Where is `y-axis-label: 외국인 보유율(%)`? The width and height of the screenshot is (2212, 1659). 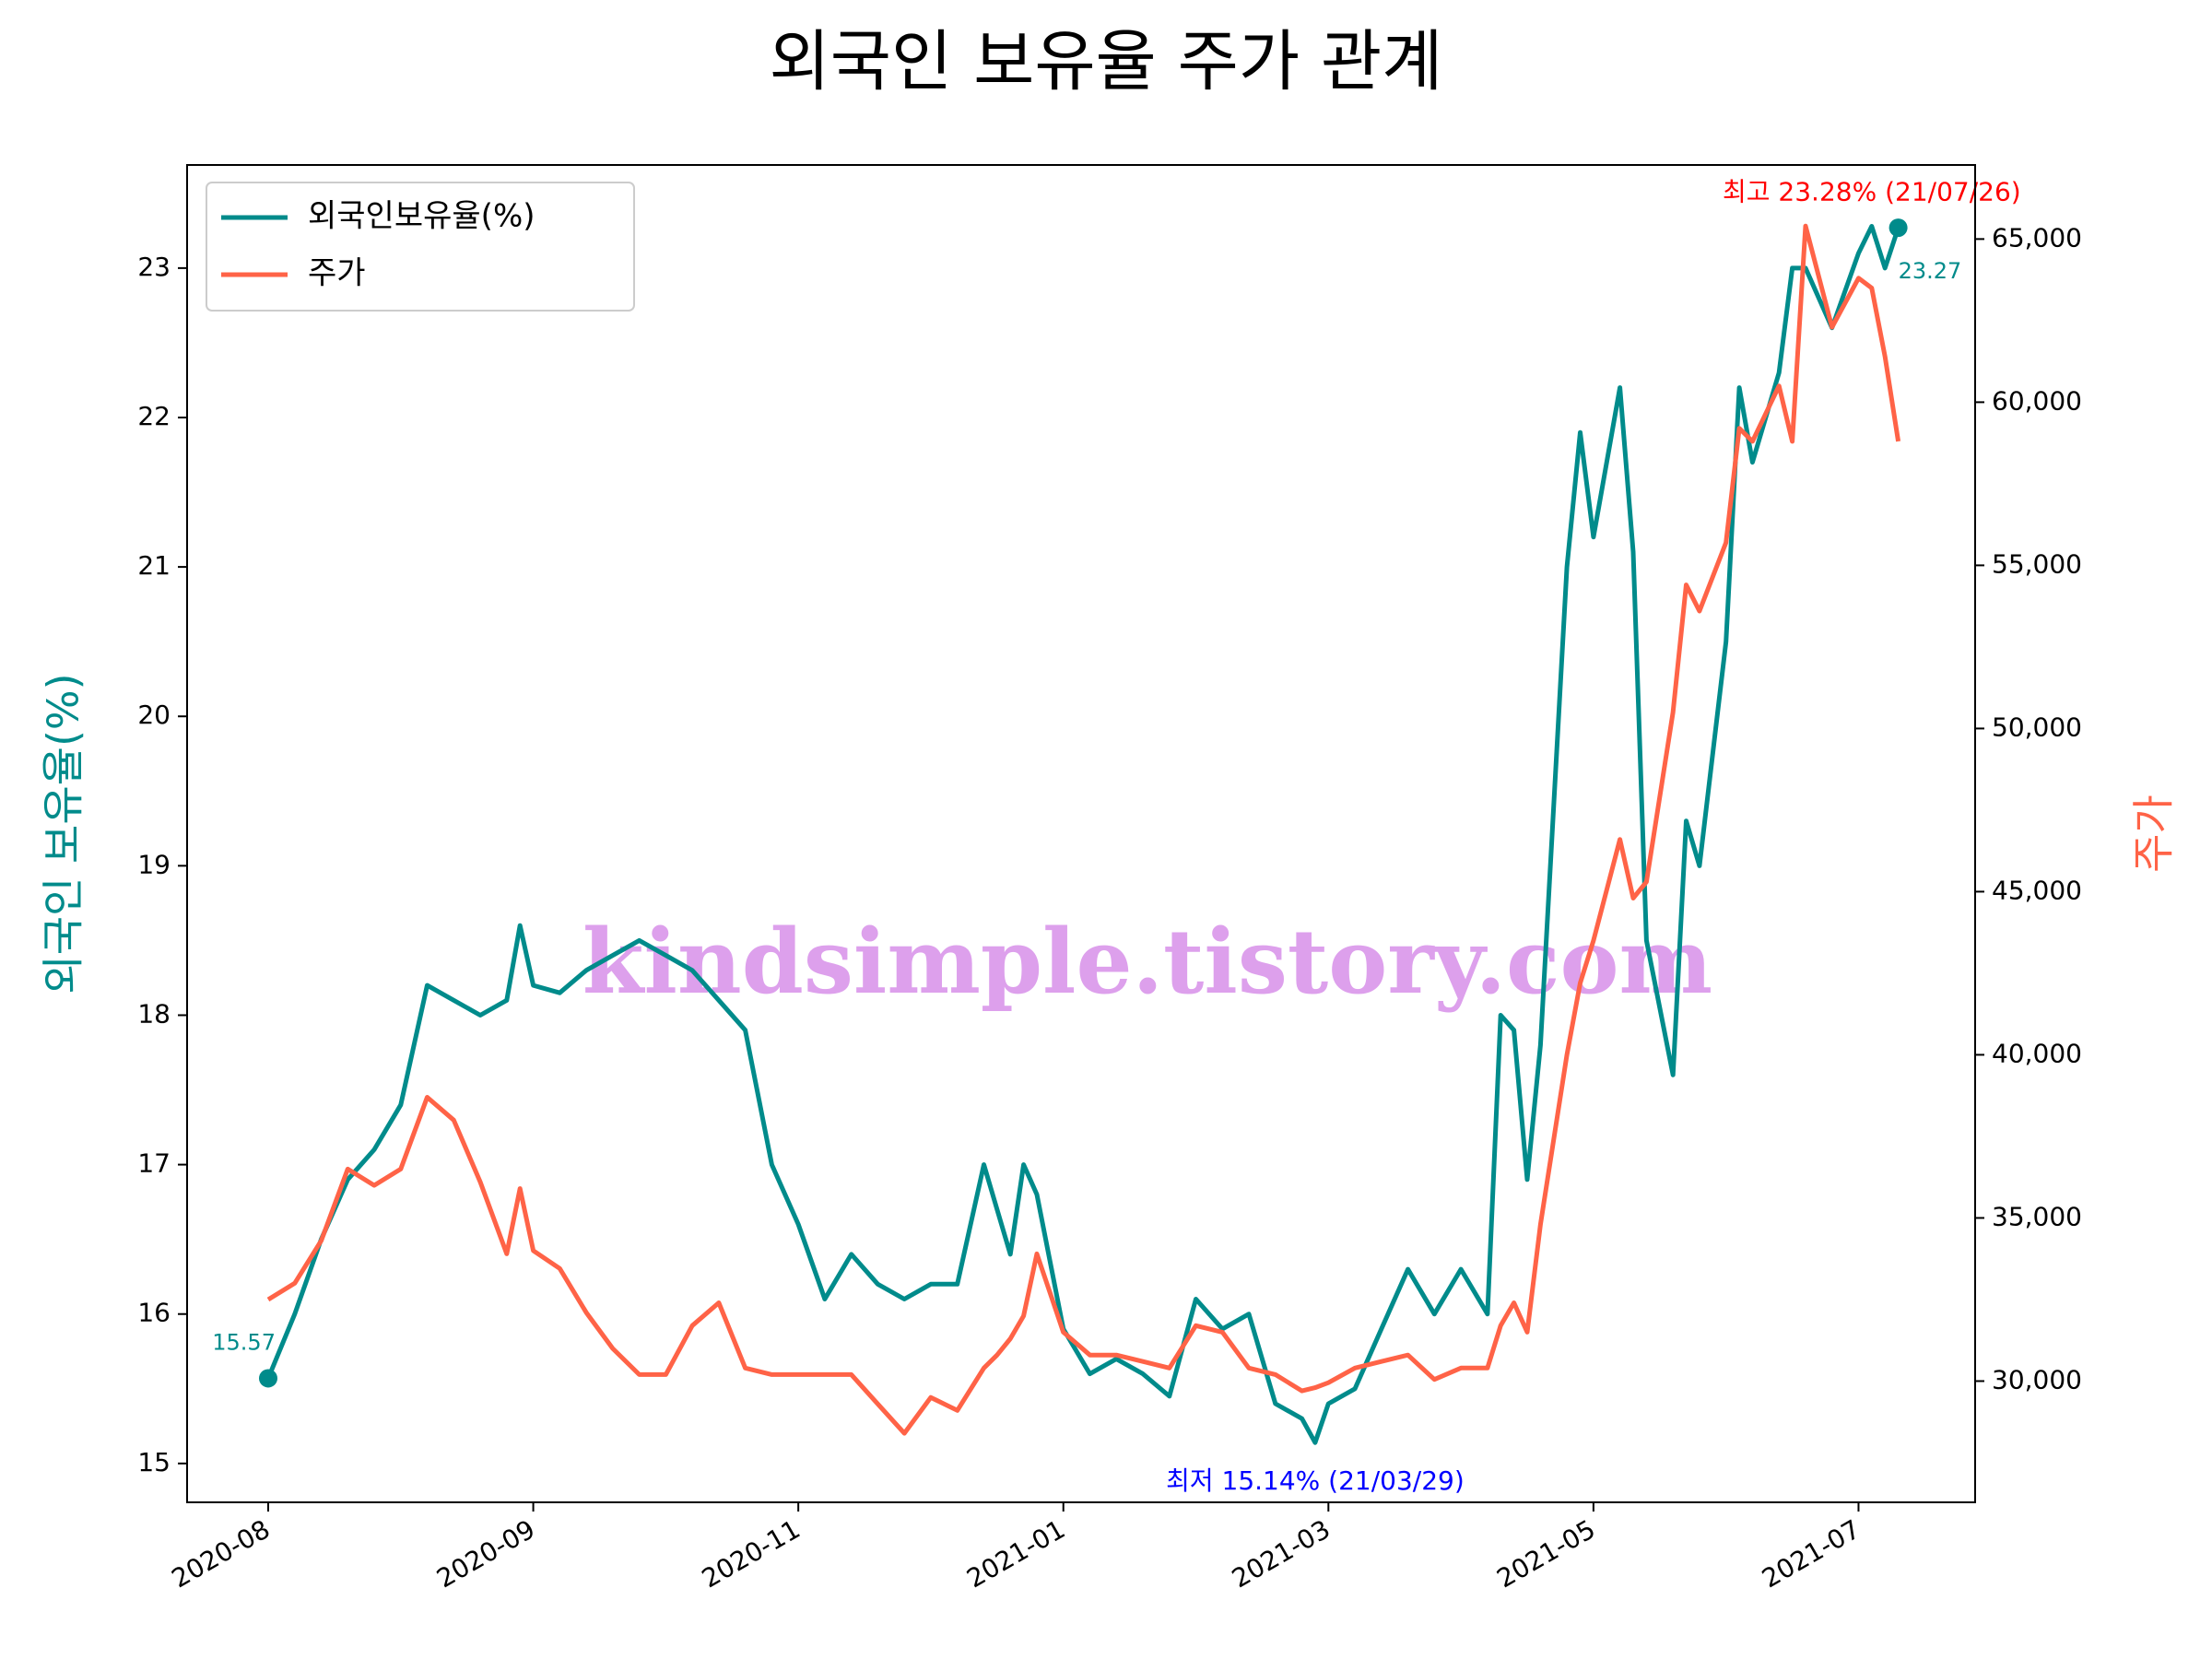
y-axis-label: 외국인 보유율(%) is located at coordinates (63, 833).